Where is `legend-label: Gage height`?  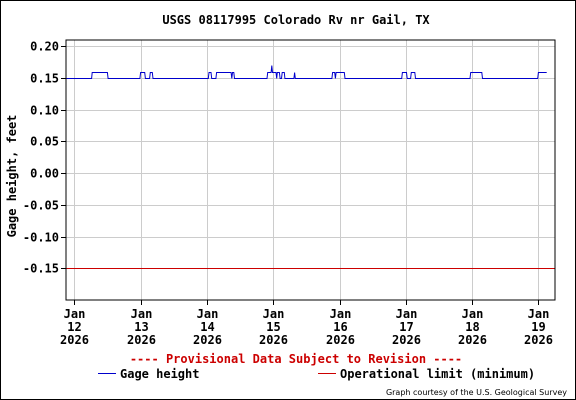 legend-label: Gage height is located at coordinates (159, 374).